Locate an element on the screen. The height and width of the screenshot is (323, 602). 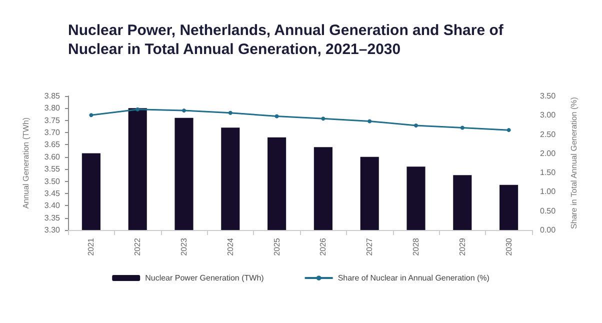
y-tick-label: 3.80 is located at coordinates (52, 108).